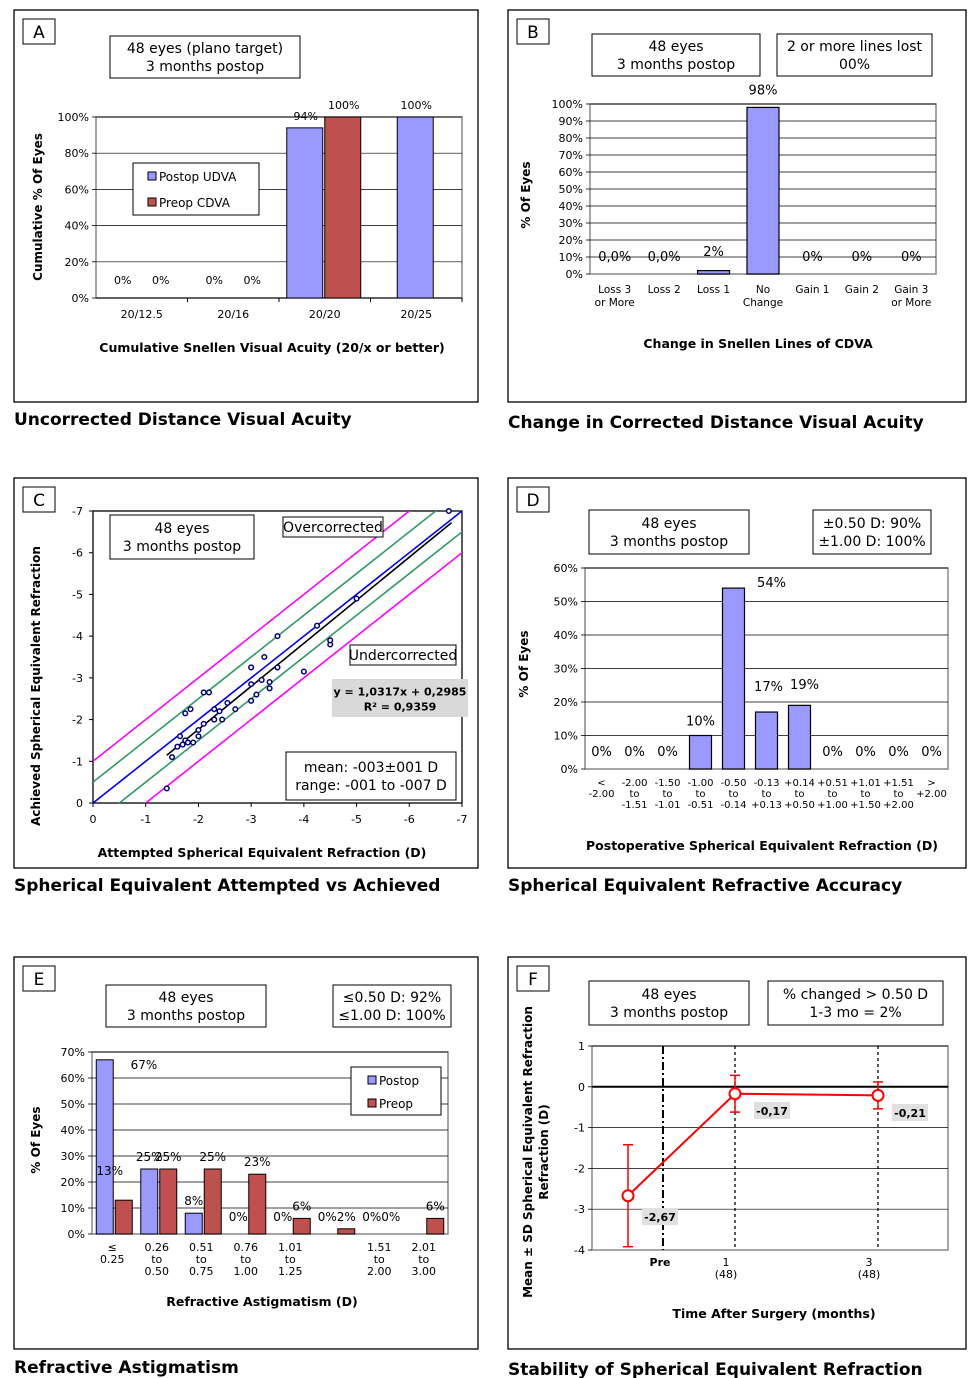  I want to click on x-tick-label: 1.25, so click(290, 1271).